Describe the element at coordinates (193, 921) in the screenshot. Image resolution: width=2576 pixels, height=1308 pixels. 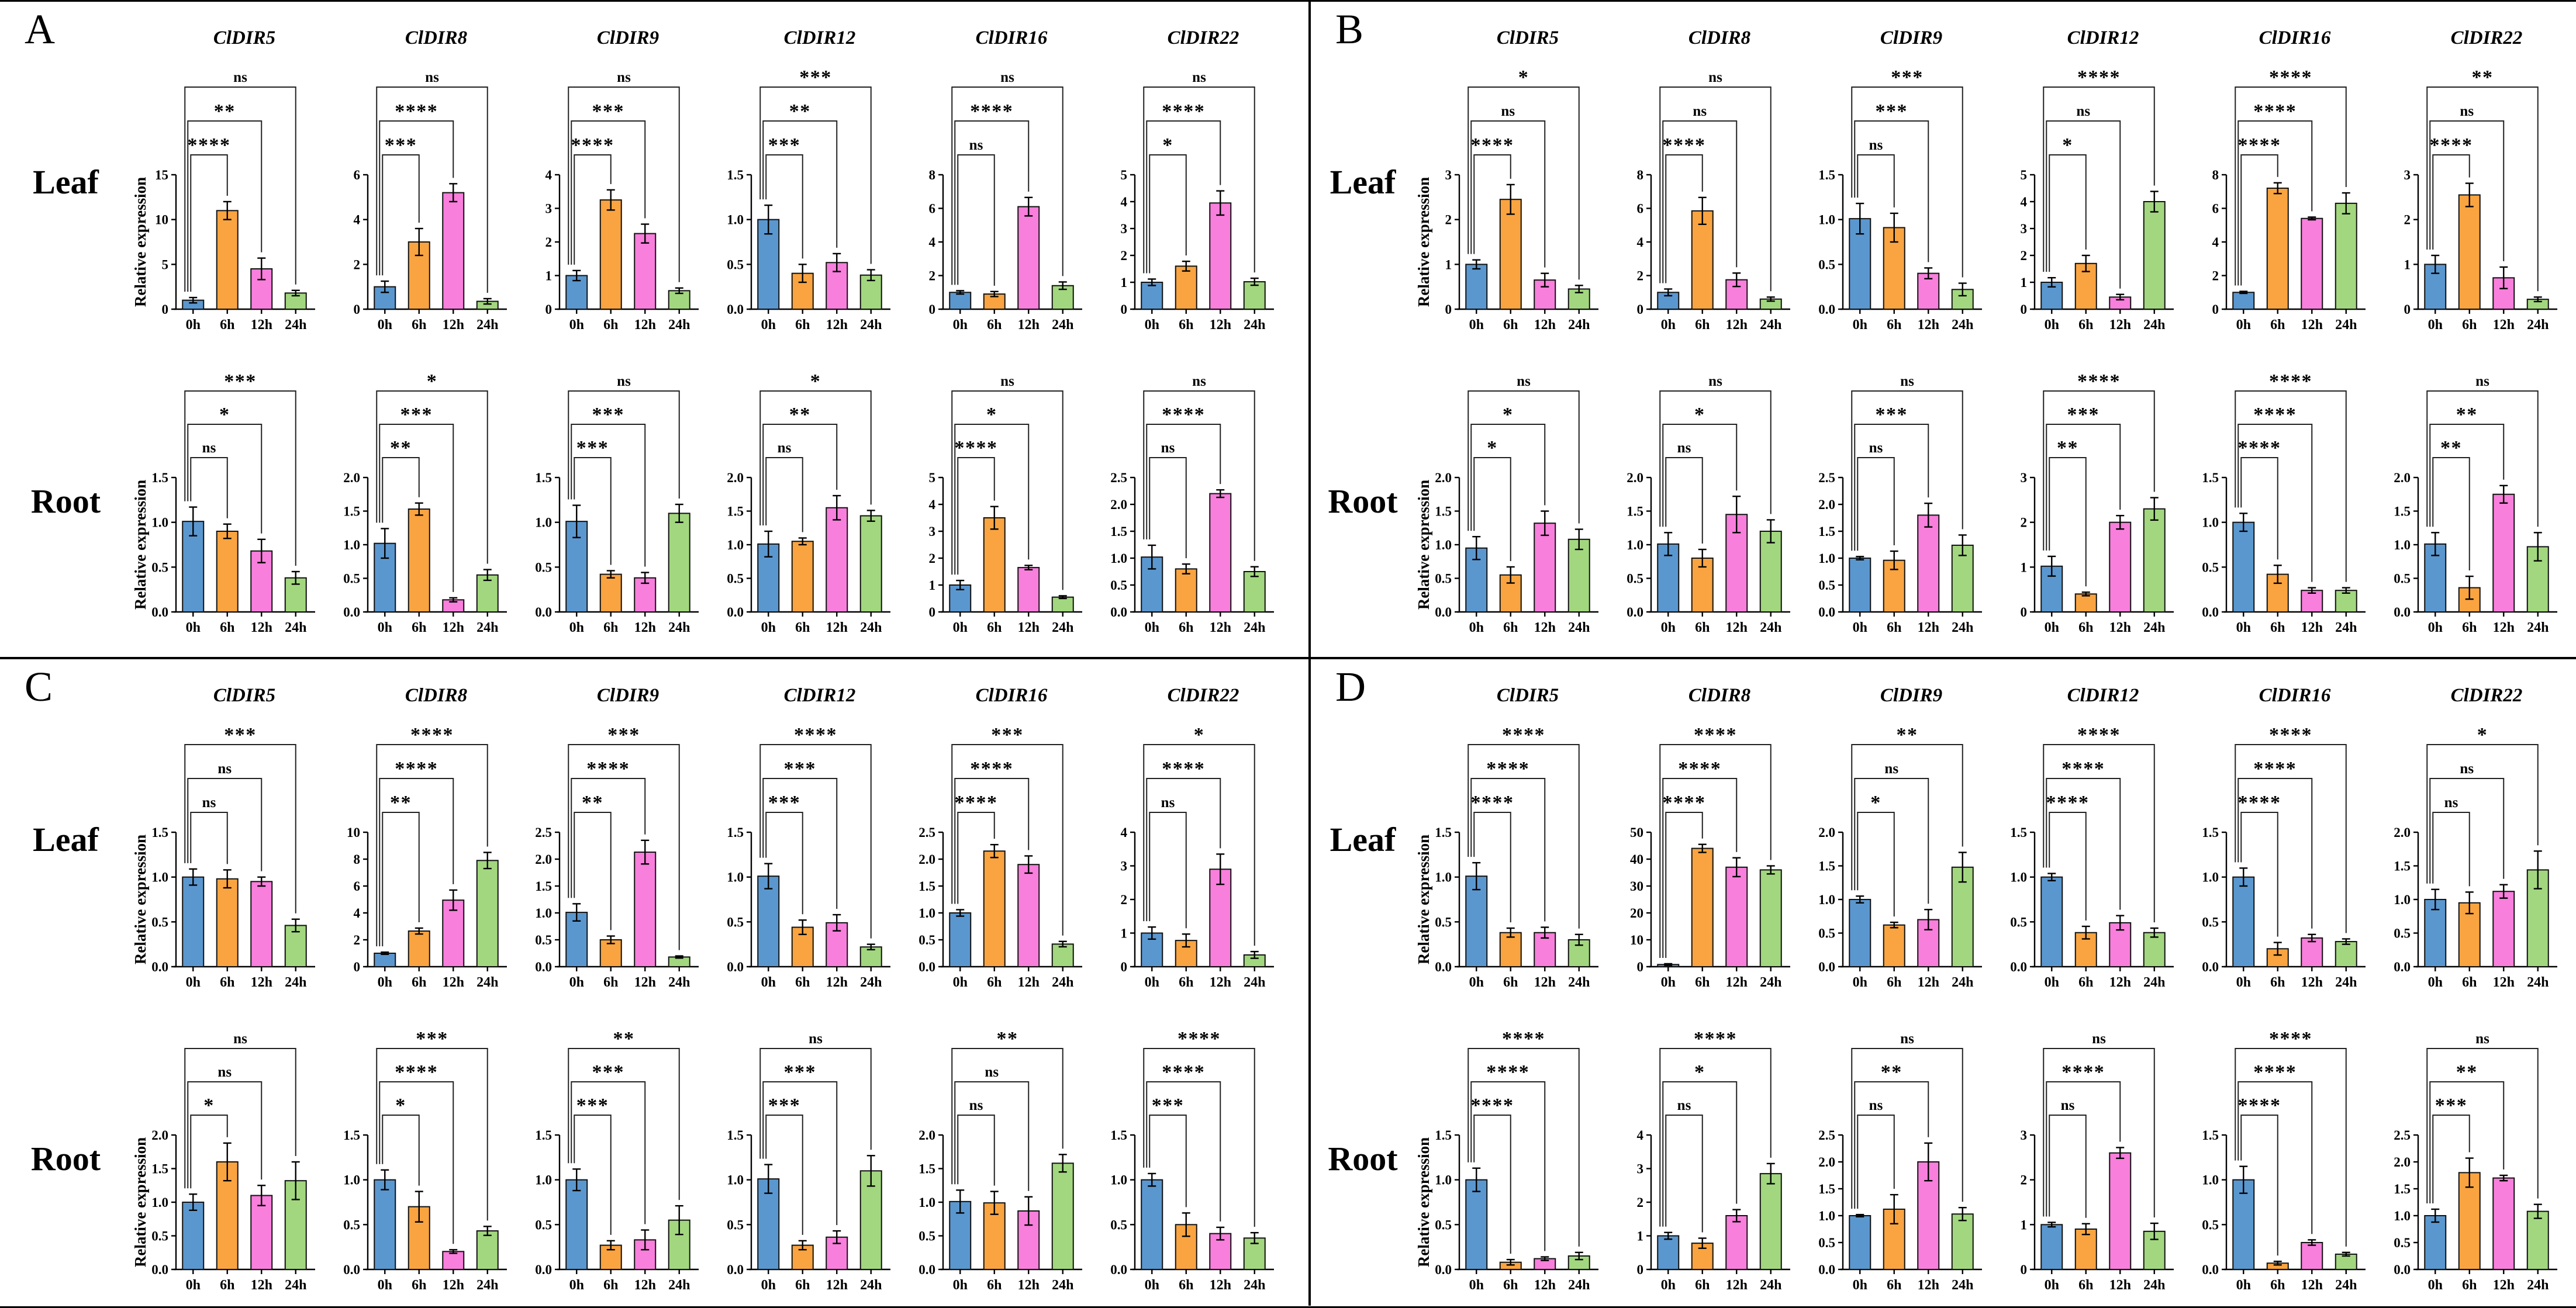
I see `bar-0h` at that location.